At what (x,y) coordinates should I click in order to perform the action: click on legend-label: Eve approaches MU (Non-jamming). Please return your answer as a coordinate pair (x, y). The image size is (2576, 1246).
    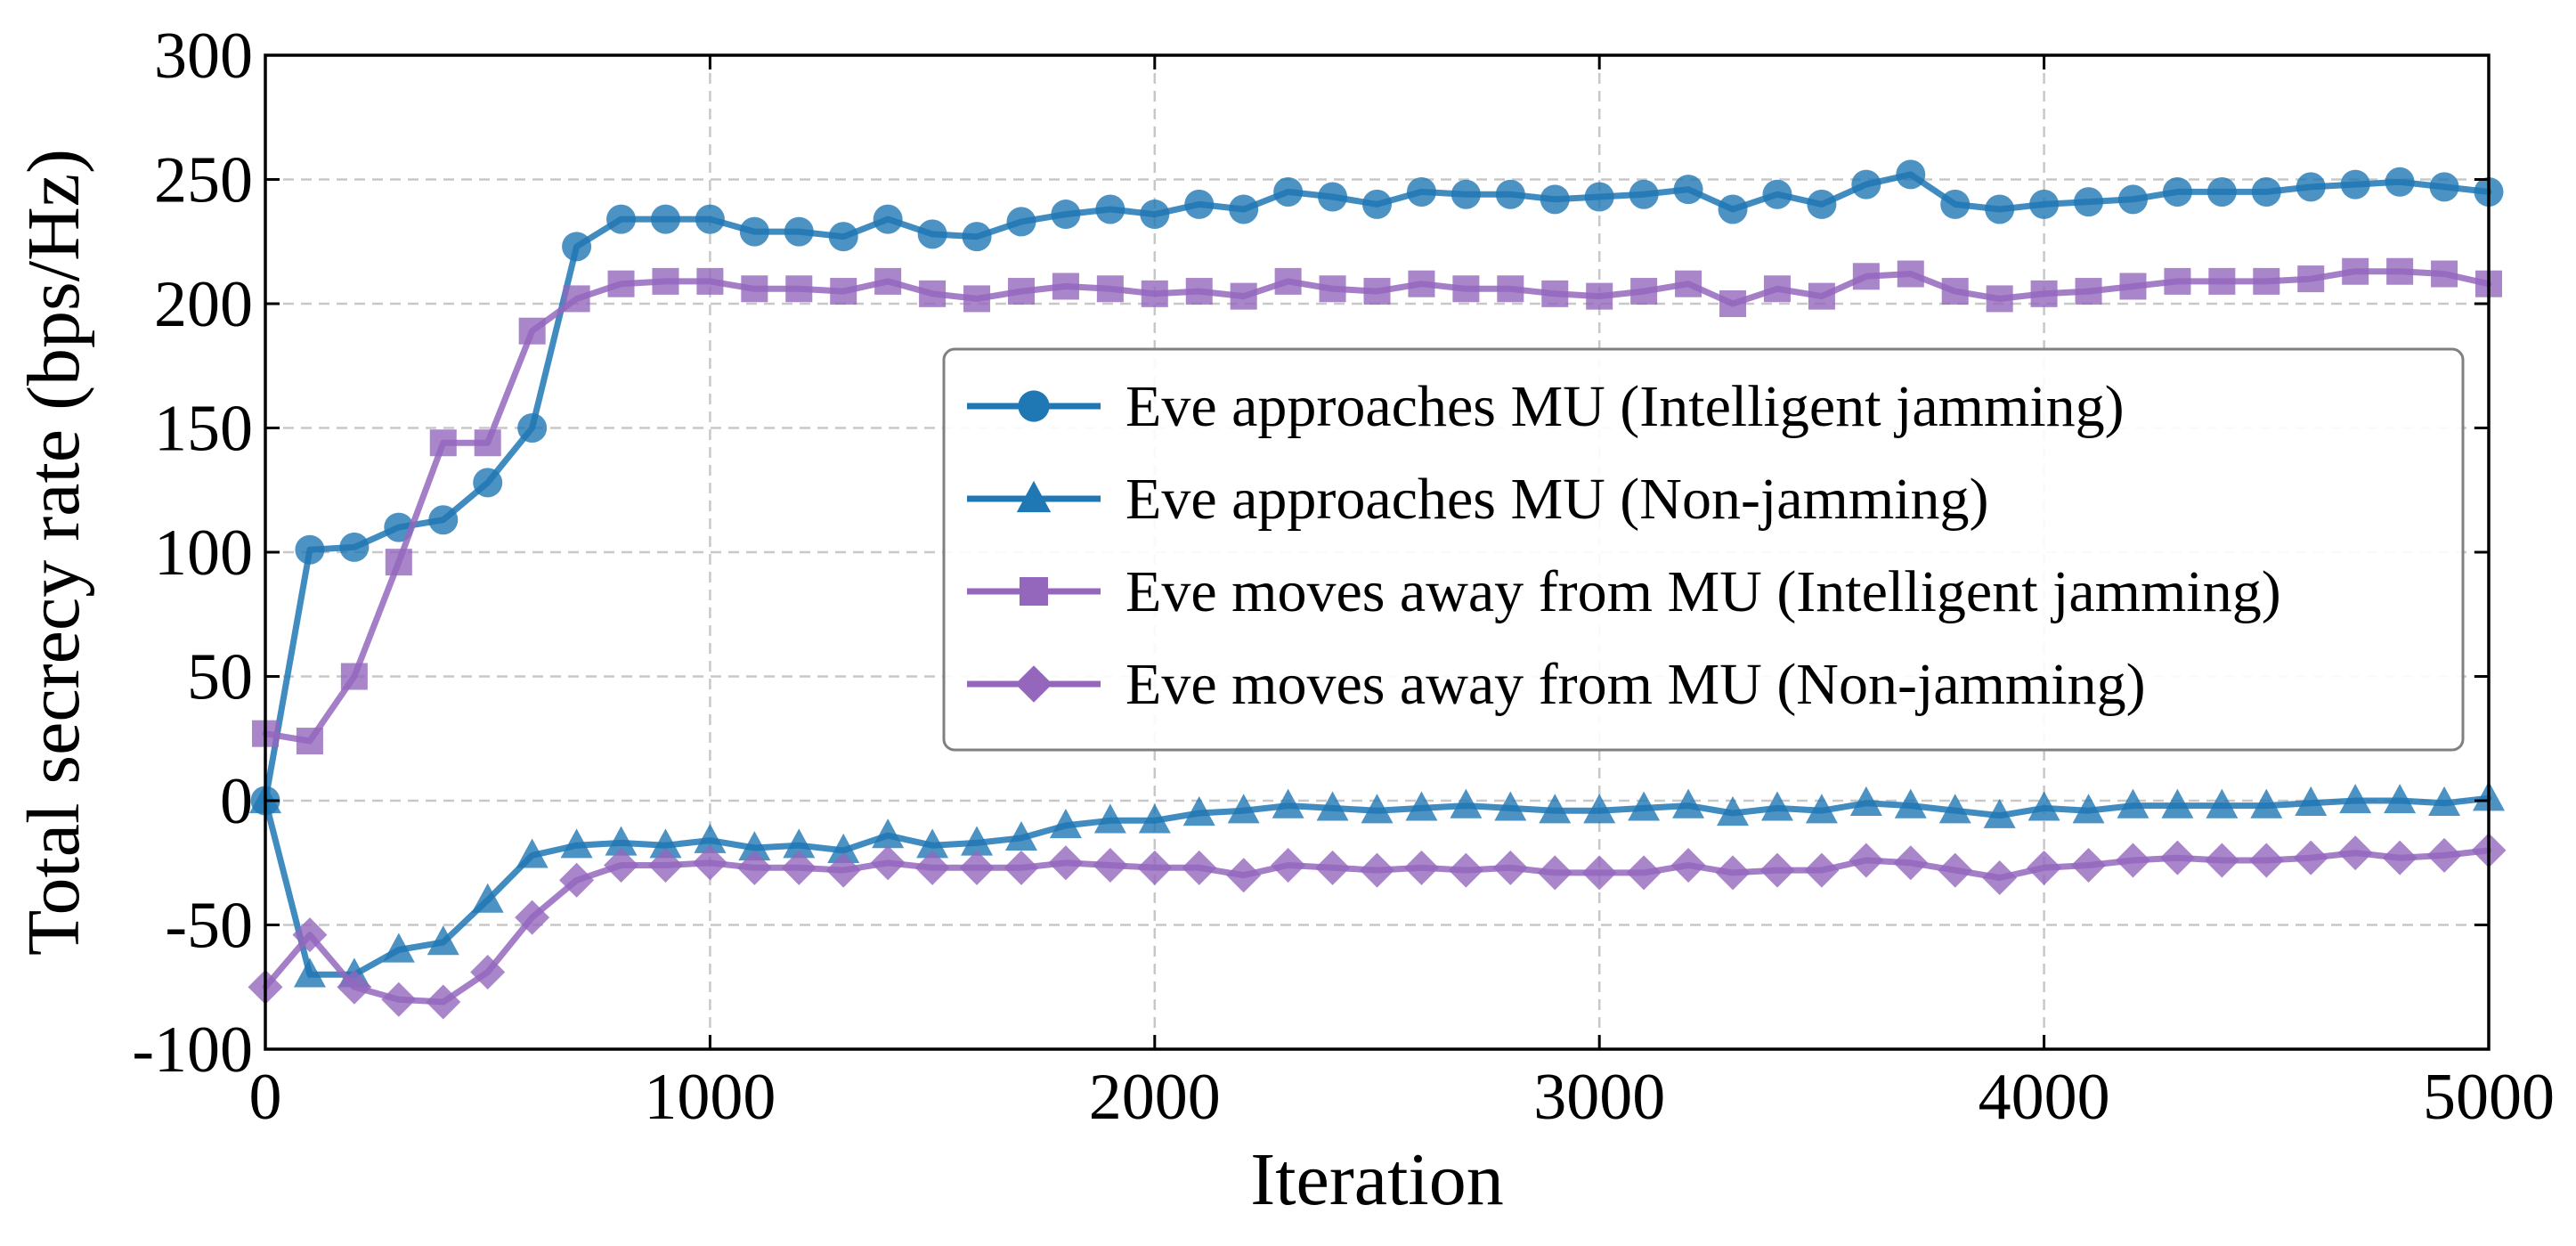
    Looking at the image, I should click on (1557, 499).